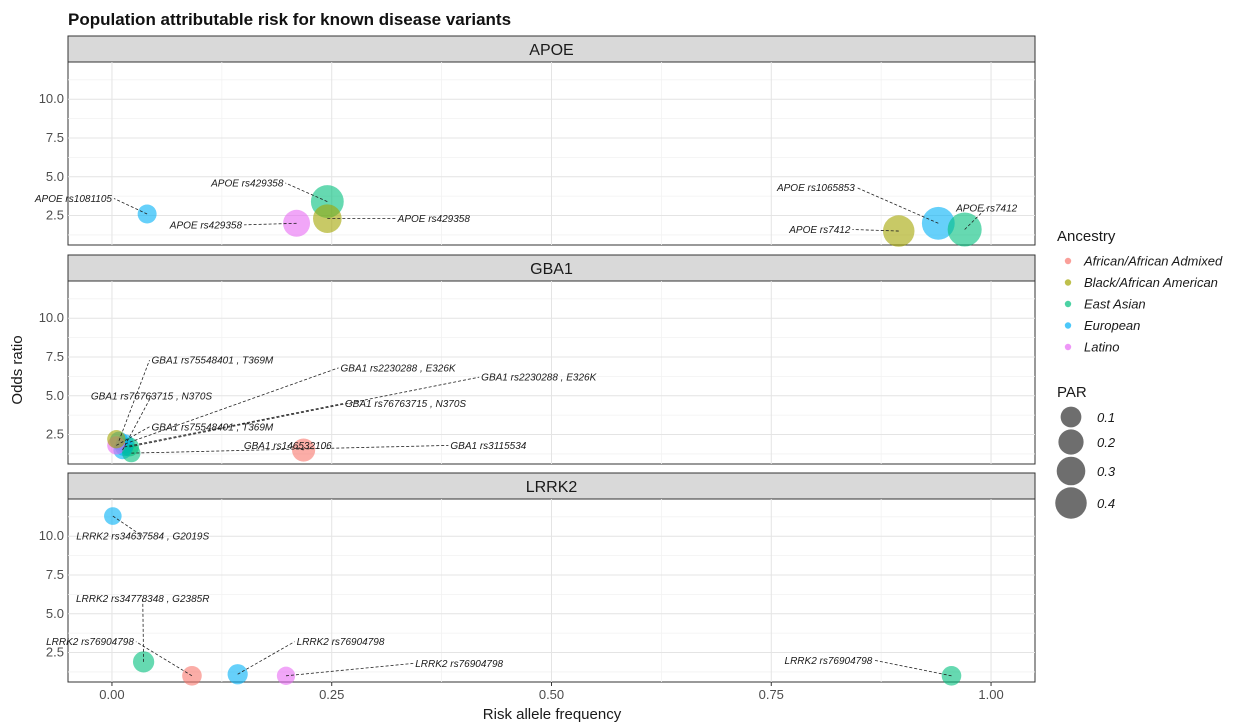 This screenshot has height=723, width=1250. Describe the element at coordinates (1112, 325) in the screenshot. I see `legend-entry: European` at that location.